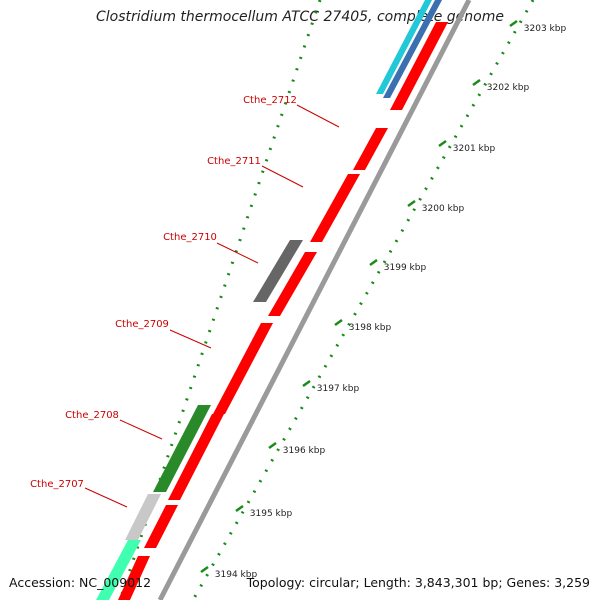  What do you see at coordinates (80, 582) in the screenshot?
I see `accession-label: Accession: NC_009012` at bounding box center [80, 582].